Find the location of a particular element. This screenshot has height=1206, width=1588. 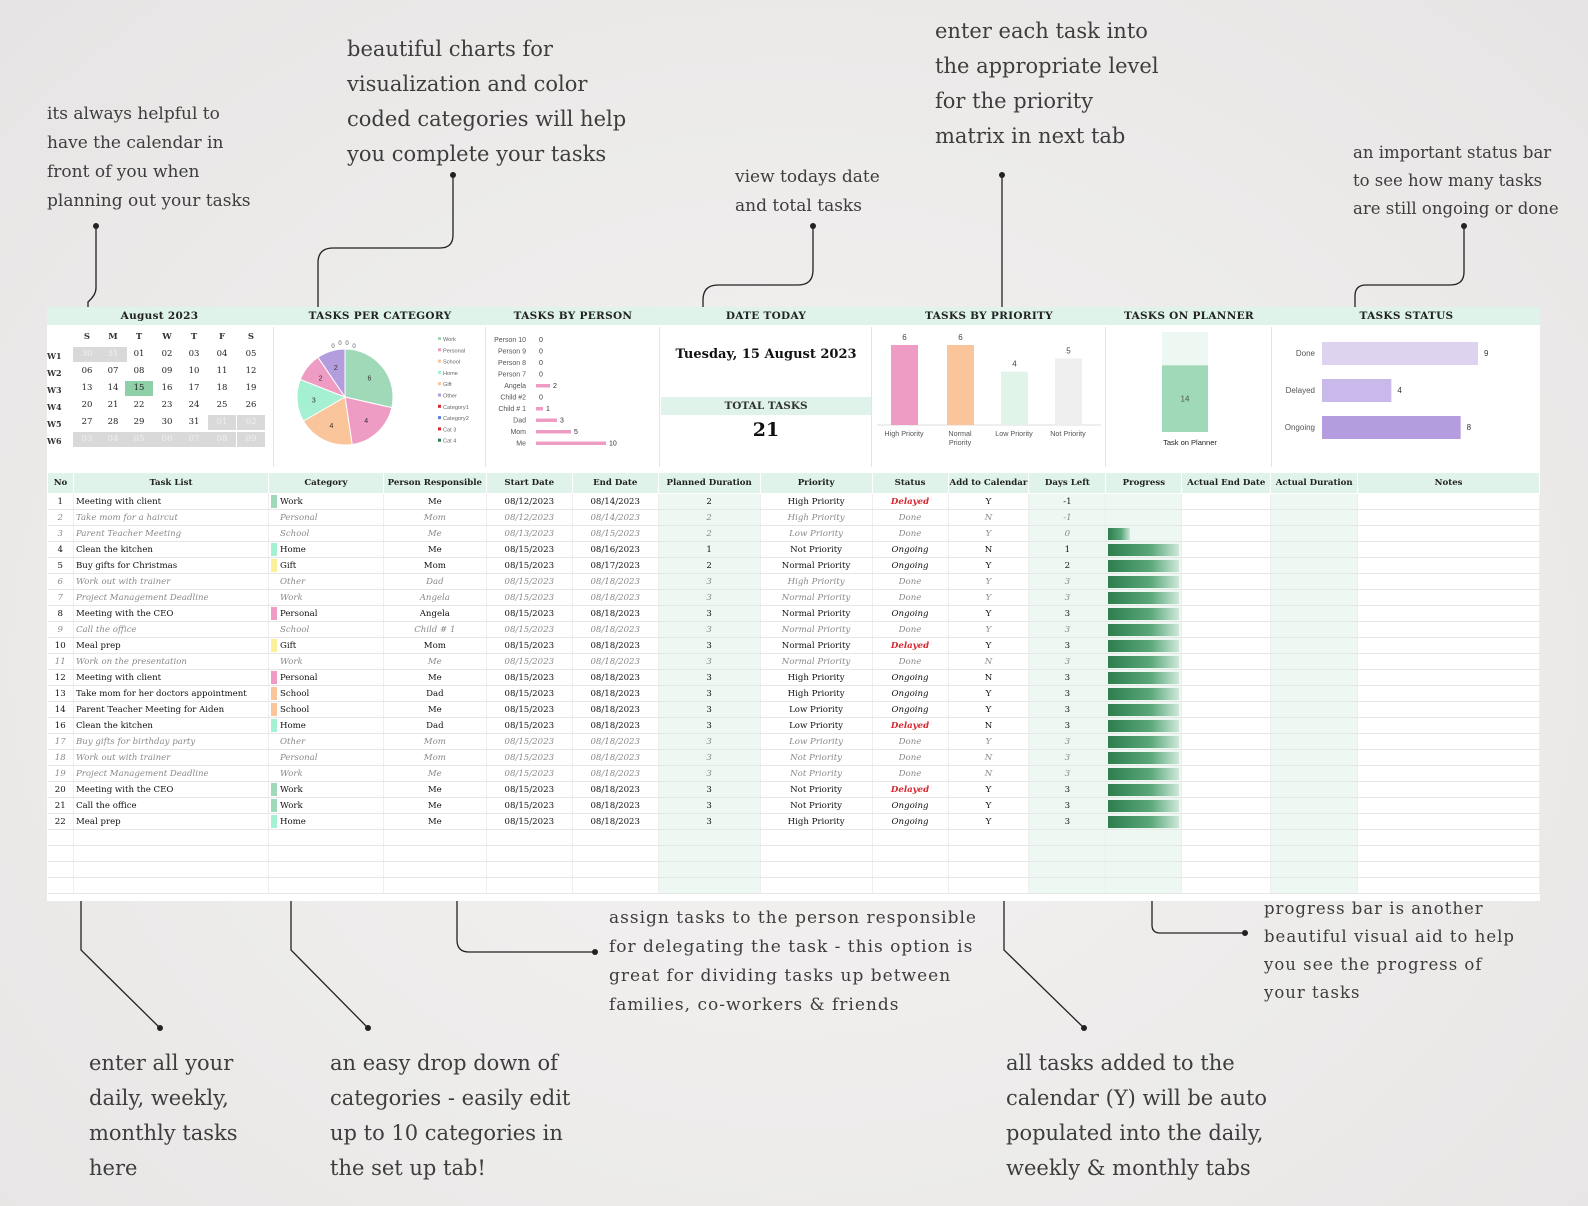

cell-person: Dad is located at coordinates (435, 725).